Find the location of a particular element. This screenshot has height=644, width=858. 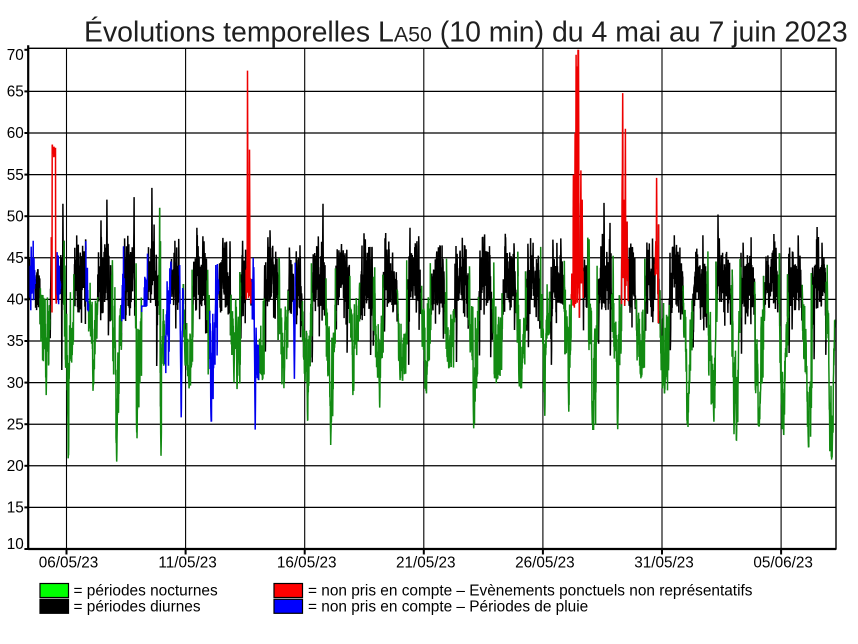

svg-text: 05/06/23 is located at coordinates (783, 563).